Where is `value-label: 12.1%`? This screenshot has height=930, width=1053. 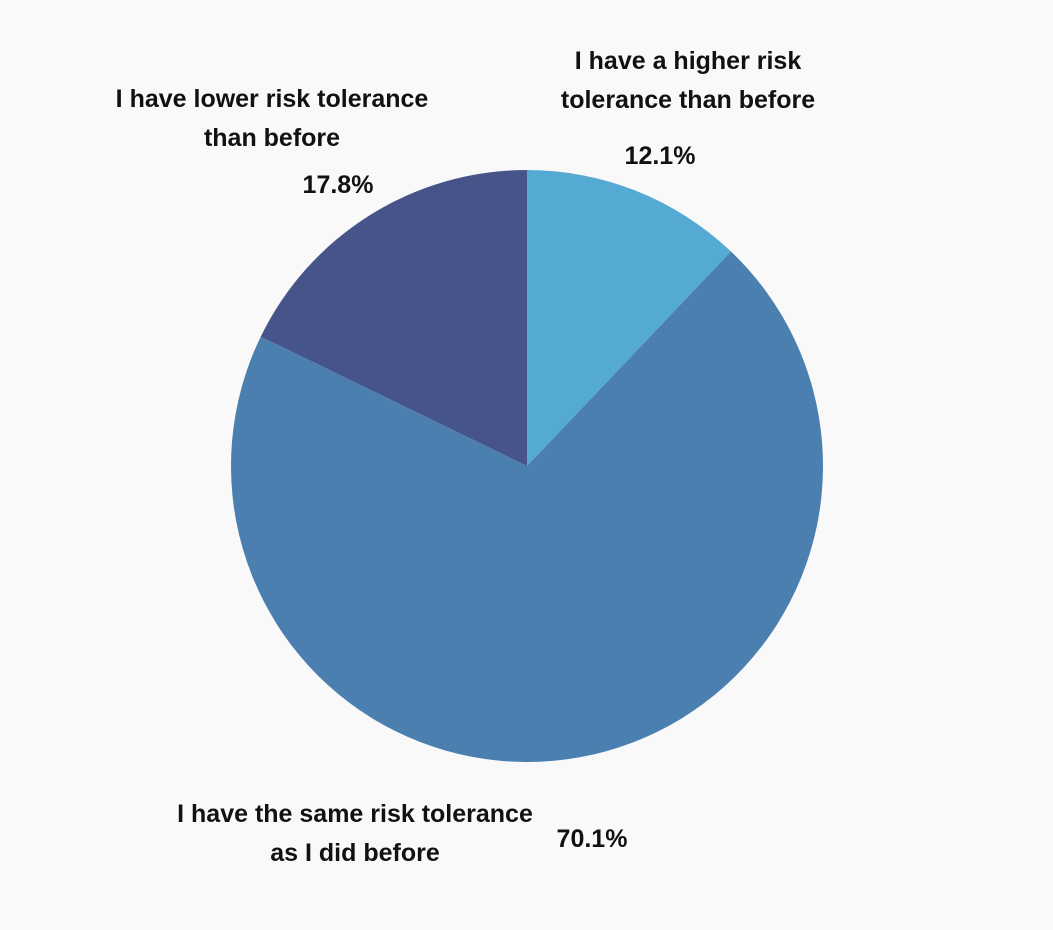
value-label: 12.1% is located at coordinates (660, 156).